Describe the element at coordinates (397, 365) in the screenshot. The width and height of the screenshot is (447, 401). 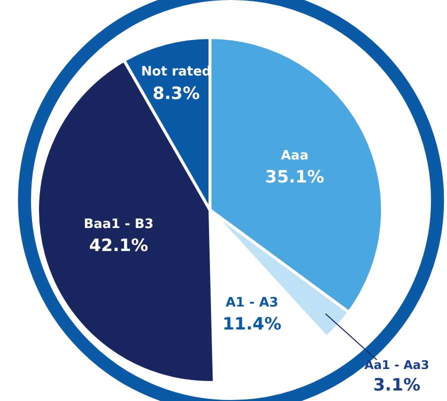
I see `slice-label: Aa1 - Aa3` at that location.